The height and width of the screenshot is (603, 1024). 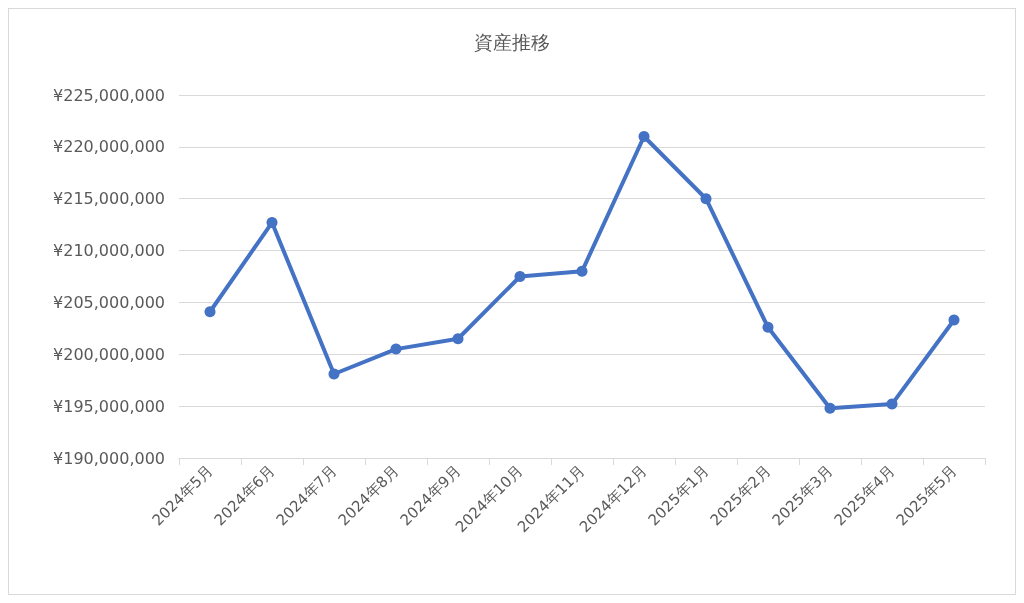 What do you see at coordinates (512, 41) in the screenshot?
I see `chart-title: 資産推移` at bounding box center [512, 41].